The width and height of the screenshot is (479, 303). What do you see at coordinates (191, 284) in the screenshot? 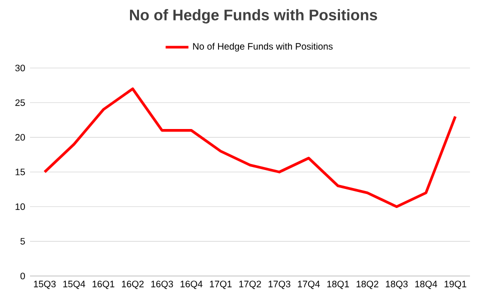
I see `x-tick-label: 16Q4` at bounding box center [191, 284].